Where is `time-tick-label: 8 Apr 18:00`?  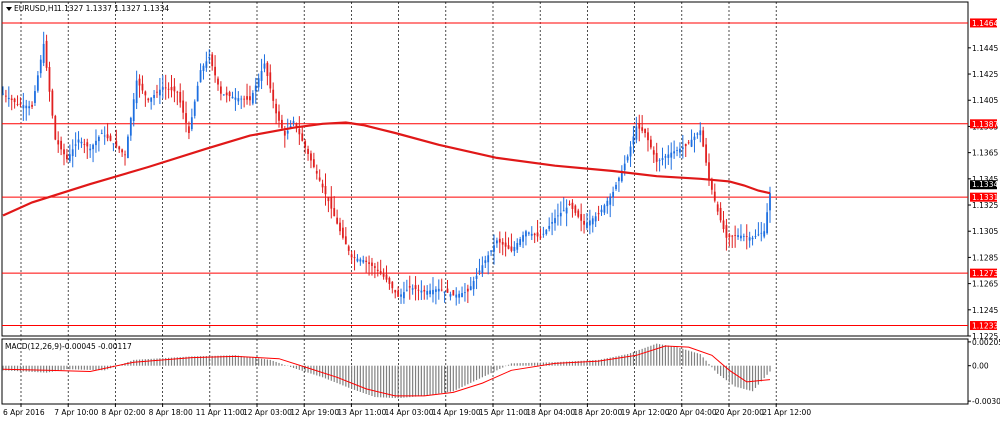 time-tick-label: 8 Apr 18:00 is located at coordinates (171, 412).